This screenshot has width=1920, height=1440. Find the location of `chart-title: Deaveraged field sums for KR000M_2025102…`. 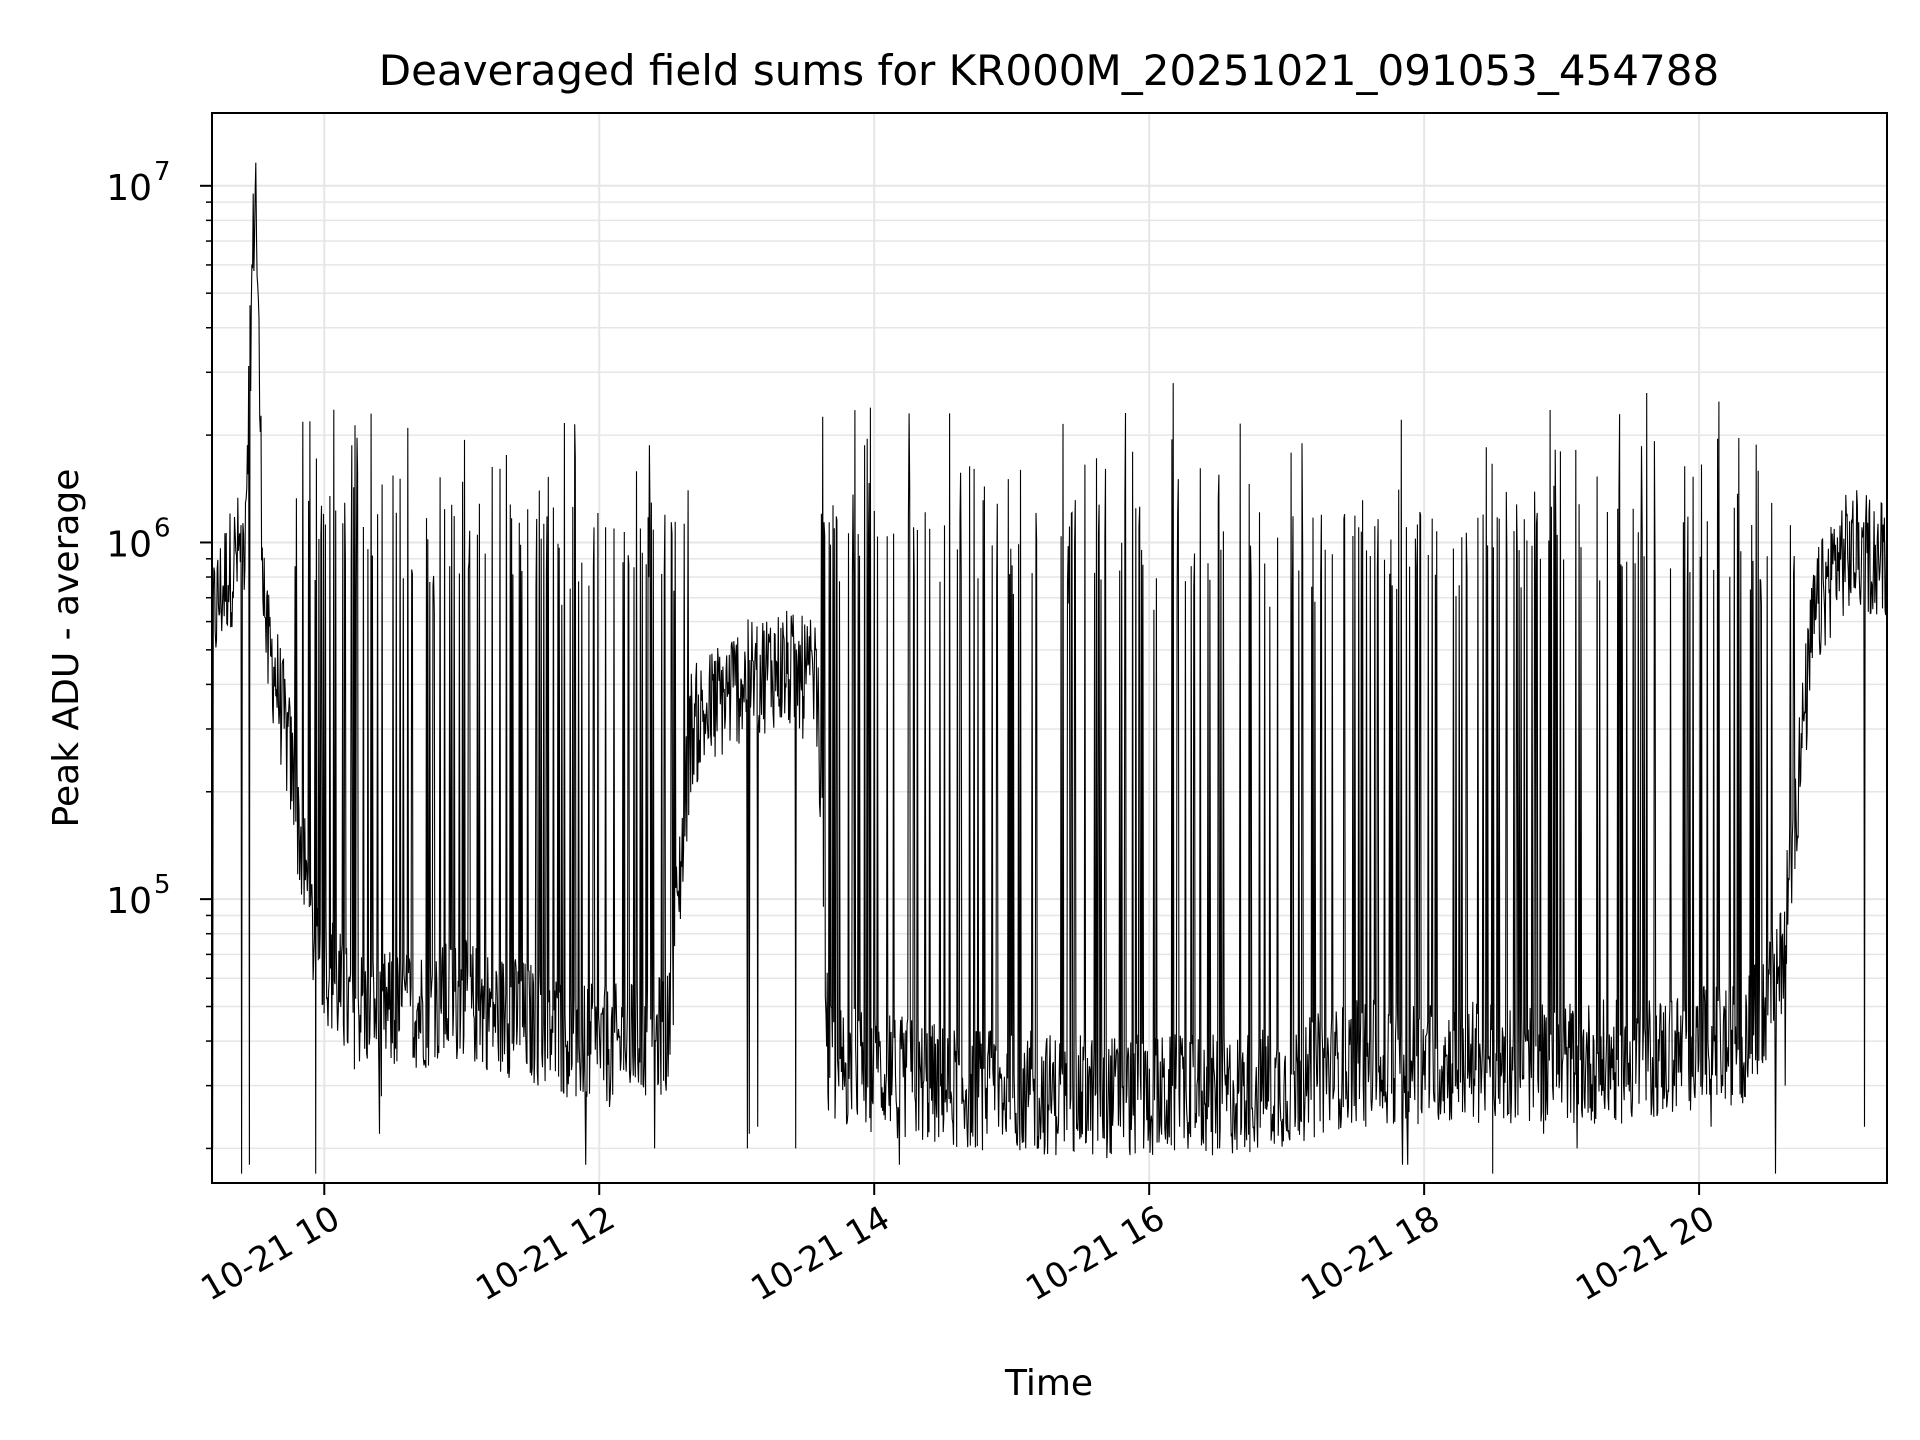

chart-title: Deaveraged field sums for KR000M_2025102… is located at coordinates (1049, 70).